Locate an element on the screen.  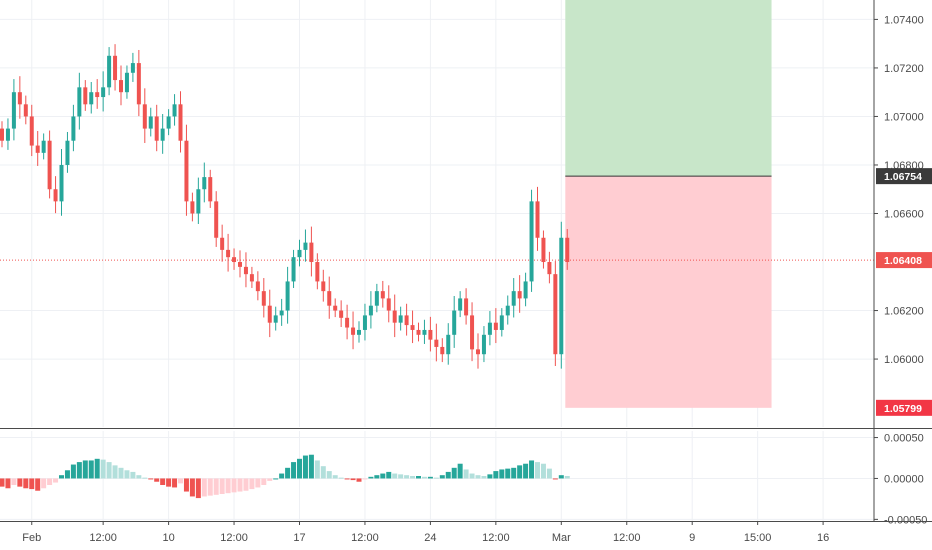
loss-zone is located at coordinates (668, 292).